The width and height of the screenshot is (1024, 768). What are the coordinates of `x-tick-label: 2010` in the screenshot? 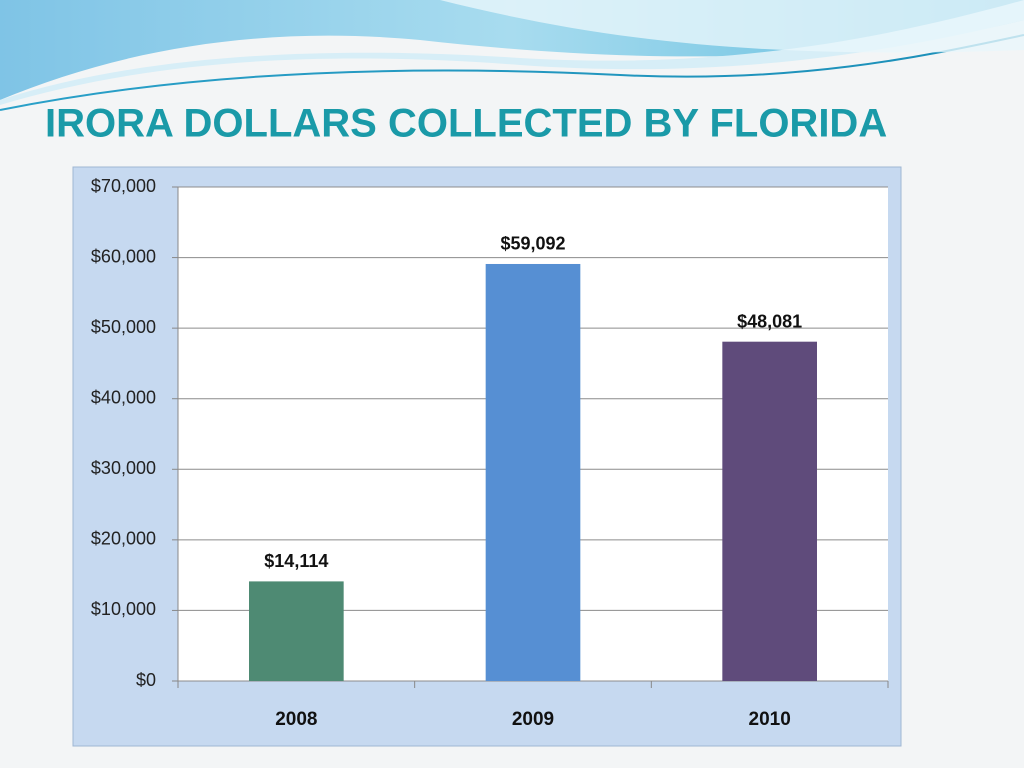 It's located at (770, 719).